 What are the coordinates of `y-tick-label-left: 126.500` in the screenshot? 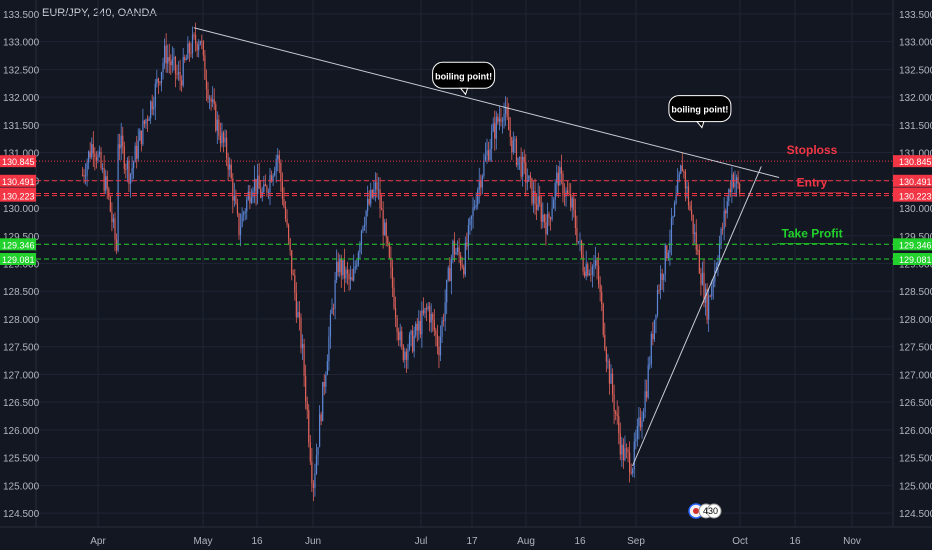 It's located at (21, 403).